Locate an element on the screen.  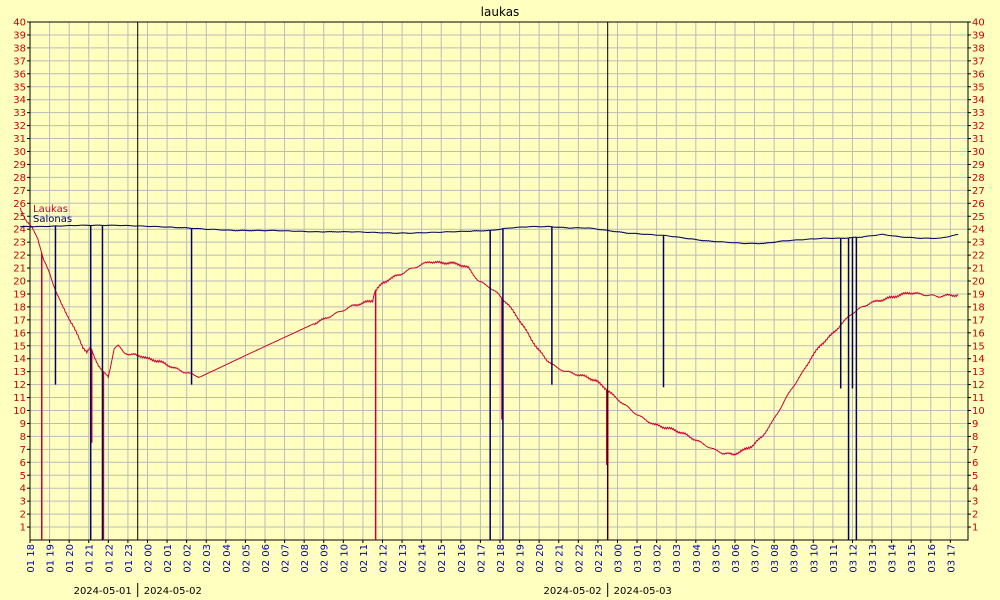
x-tick-label: 01 23 is located at coordinates (129, 558).